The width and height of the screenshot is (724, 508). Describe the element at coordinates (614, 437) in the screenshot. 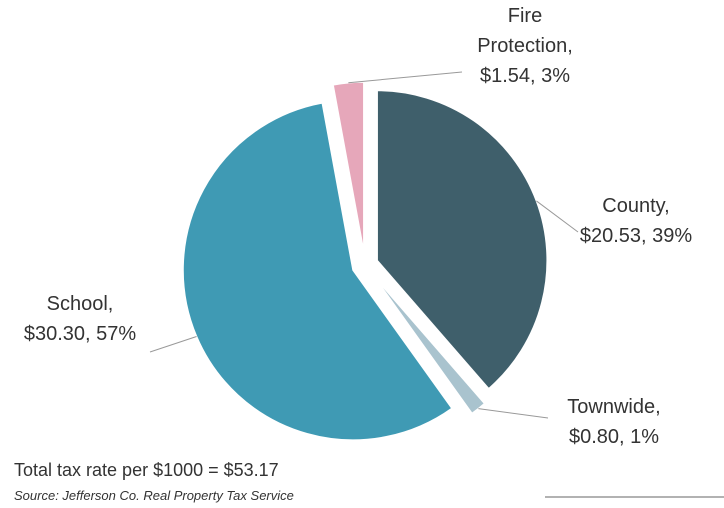

I see `value-label: $0.80, 1%` at that location.